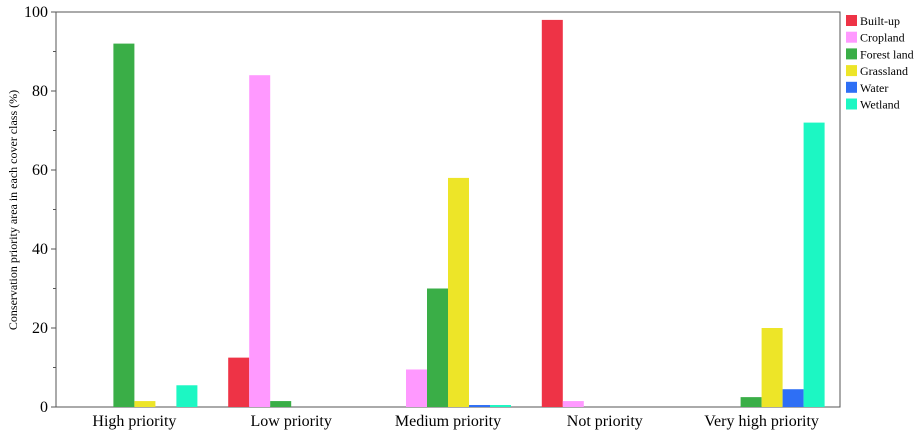 This screenshot has width=922, height=431. What do you see at coordinates (40, 210) in the screenshot?
I see `y-axis: 0 20 40 60 80 100` at bounding box center [40, 210].